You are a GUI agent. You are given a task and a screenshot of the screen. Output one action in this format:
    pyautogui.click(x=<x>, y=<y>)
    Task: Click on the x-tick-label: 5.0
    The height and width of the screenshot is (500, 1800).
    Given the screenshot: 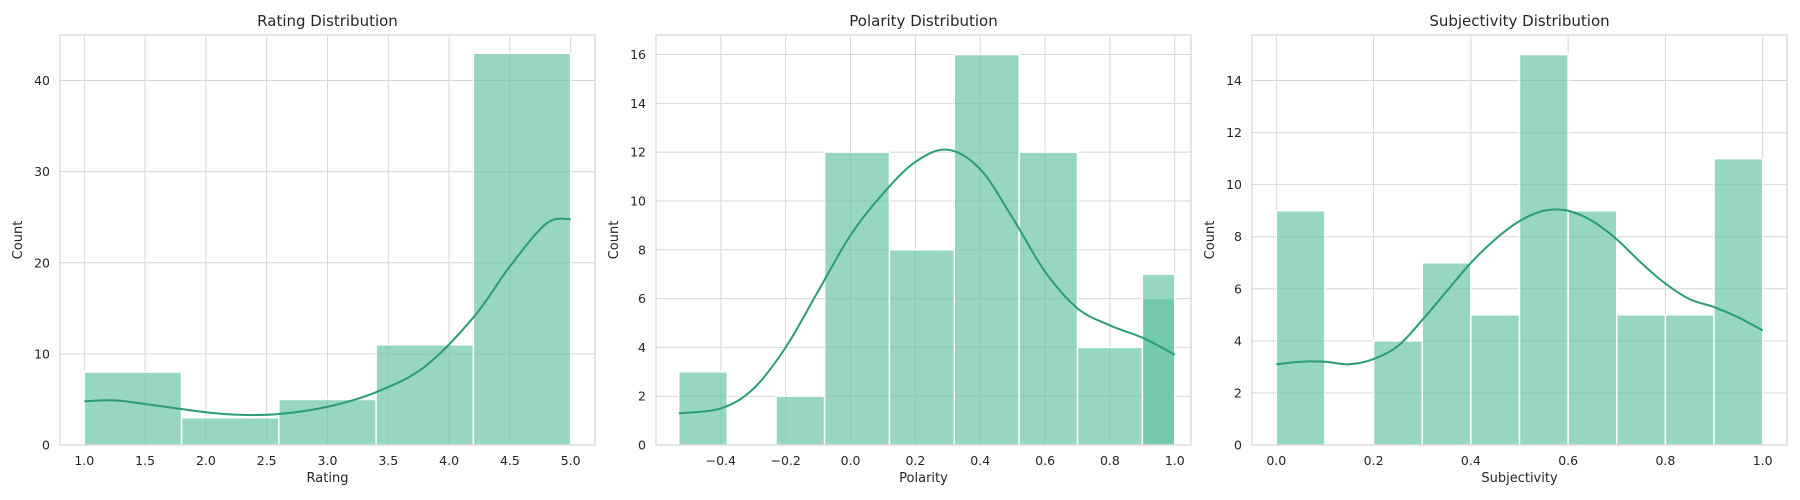 What is the action you would take?
    pyautogui.click(x=571, y=460)
    